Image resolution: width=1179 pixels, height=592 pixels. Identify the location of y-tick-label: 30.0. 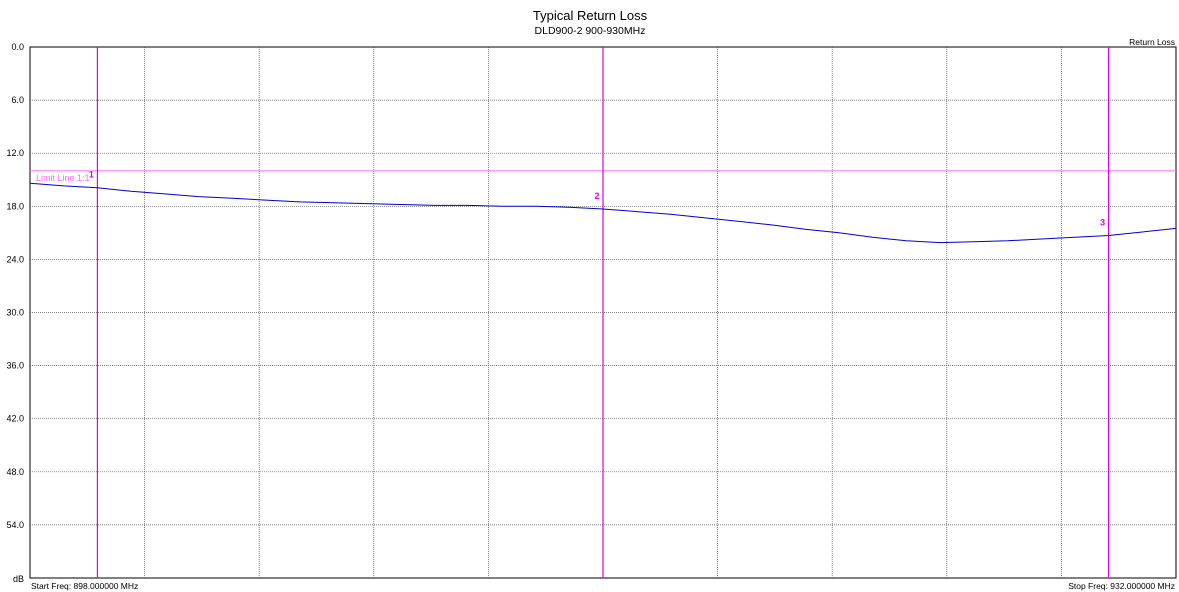
(15, 313).